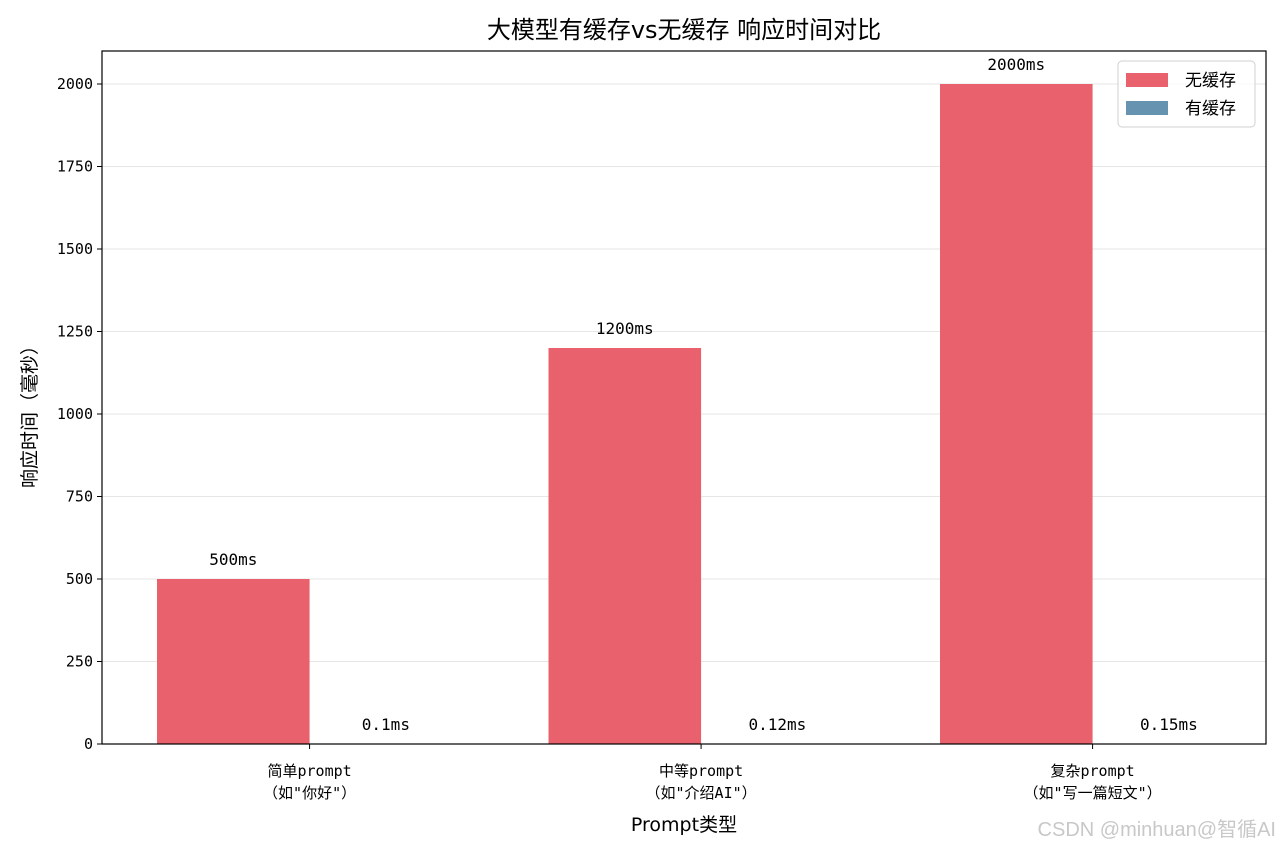 The image size is (1280, 849). I want to click on y-axis-label: 响应时间（毫秒）, so click(30, 412).